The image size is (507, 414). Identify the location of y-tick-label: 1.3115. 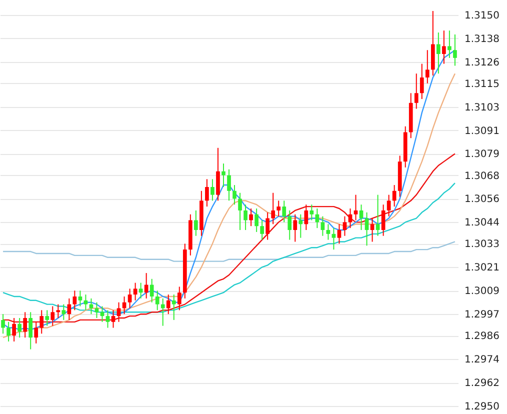
(482, 84).